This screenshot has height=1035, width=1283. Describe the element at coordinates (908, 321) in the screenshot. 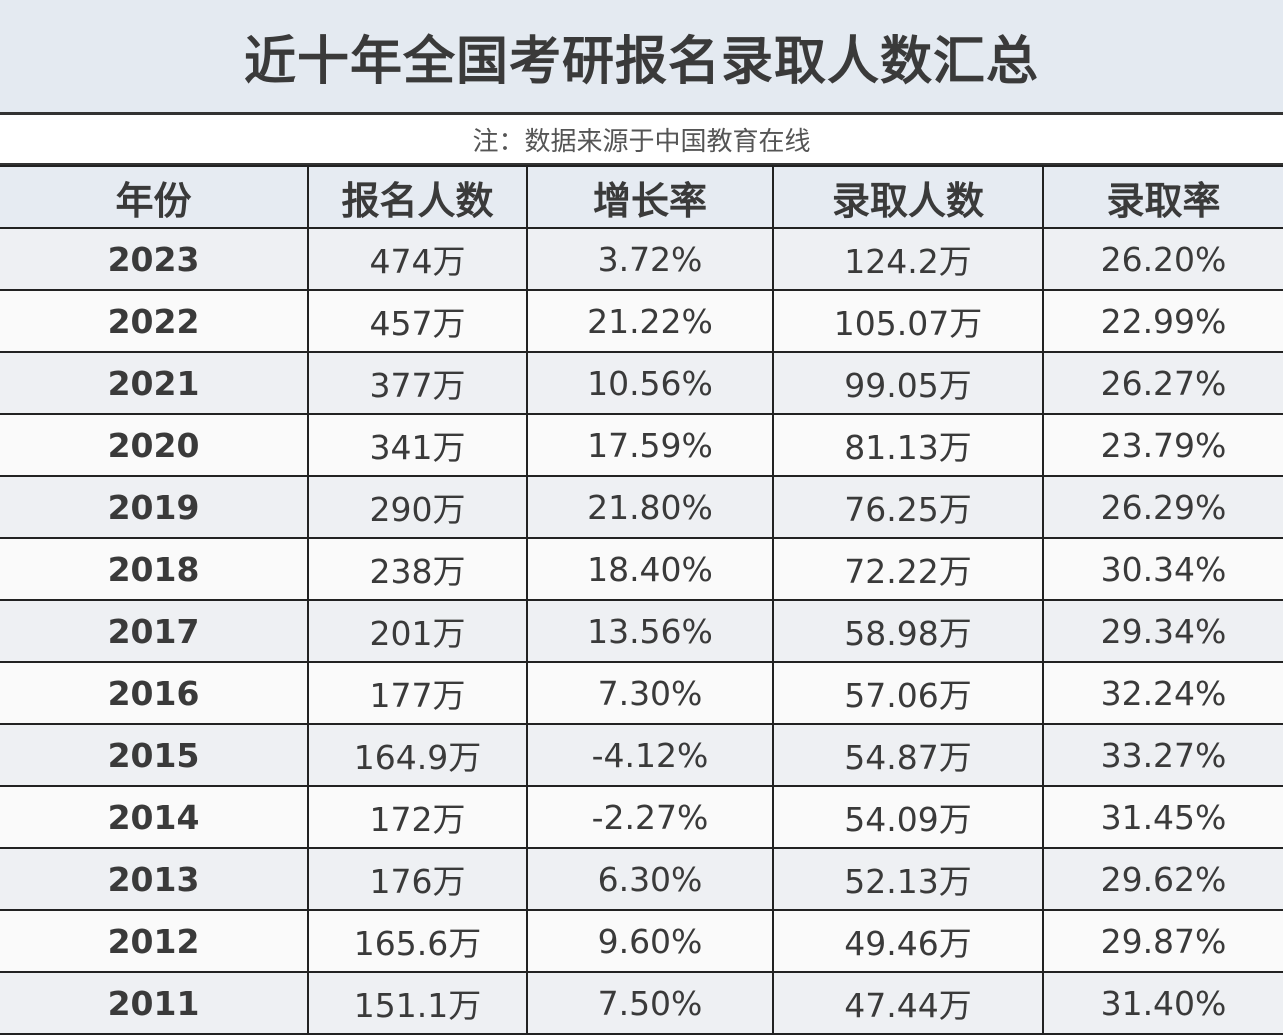

I see `cell-admitted: 105.07万` at that location.